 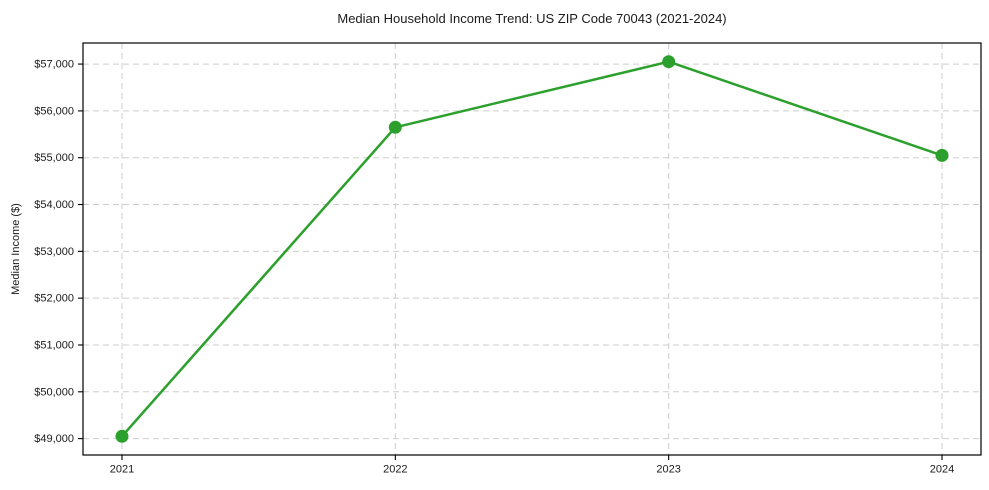 I want to click on x-tick-label: 2024, so click(x=942, y=470).